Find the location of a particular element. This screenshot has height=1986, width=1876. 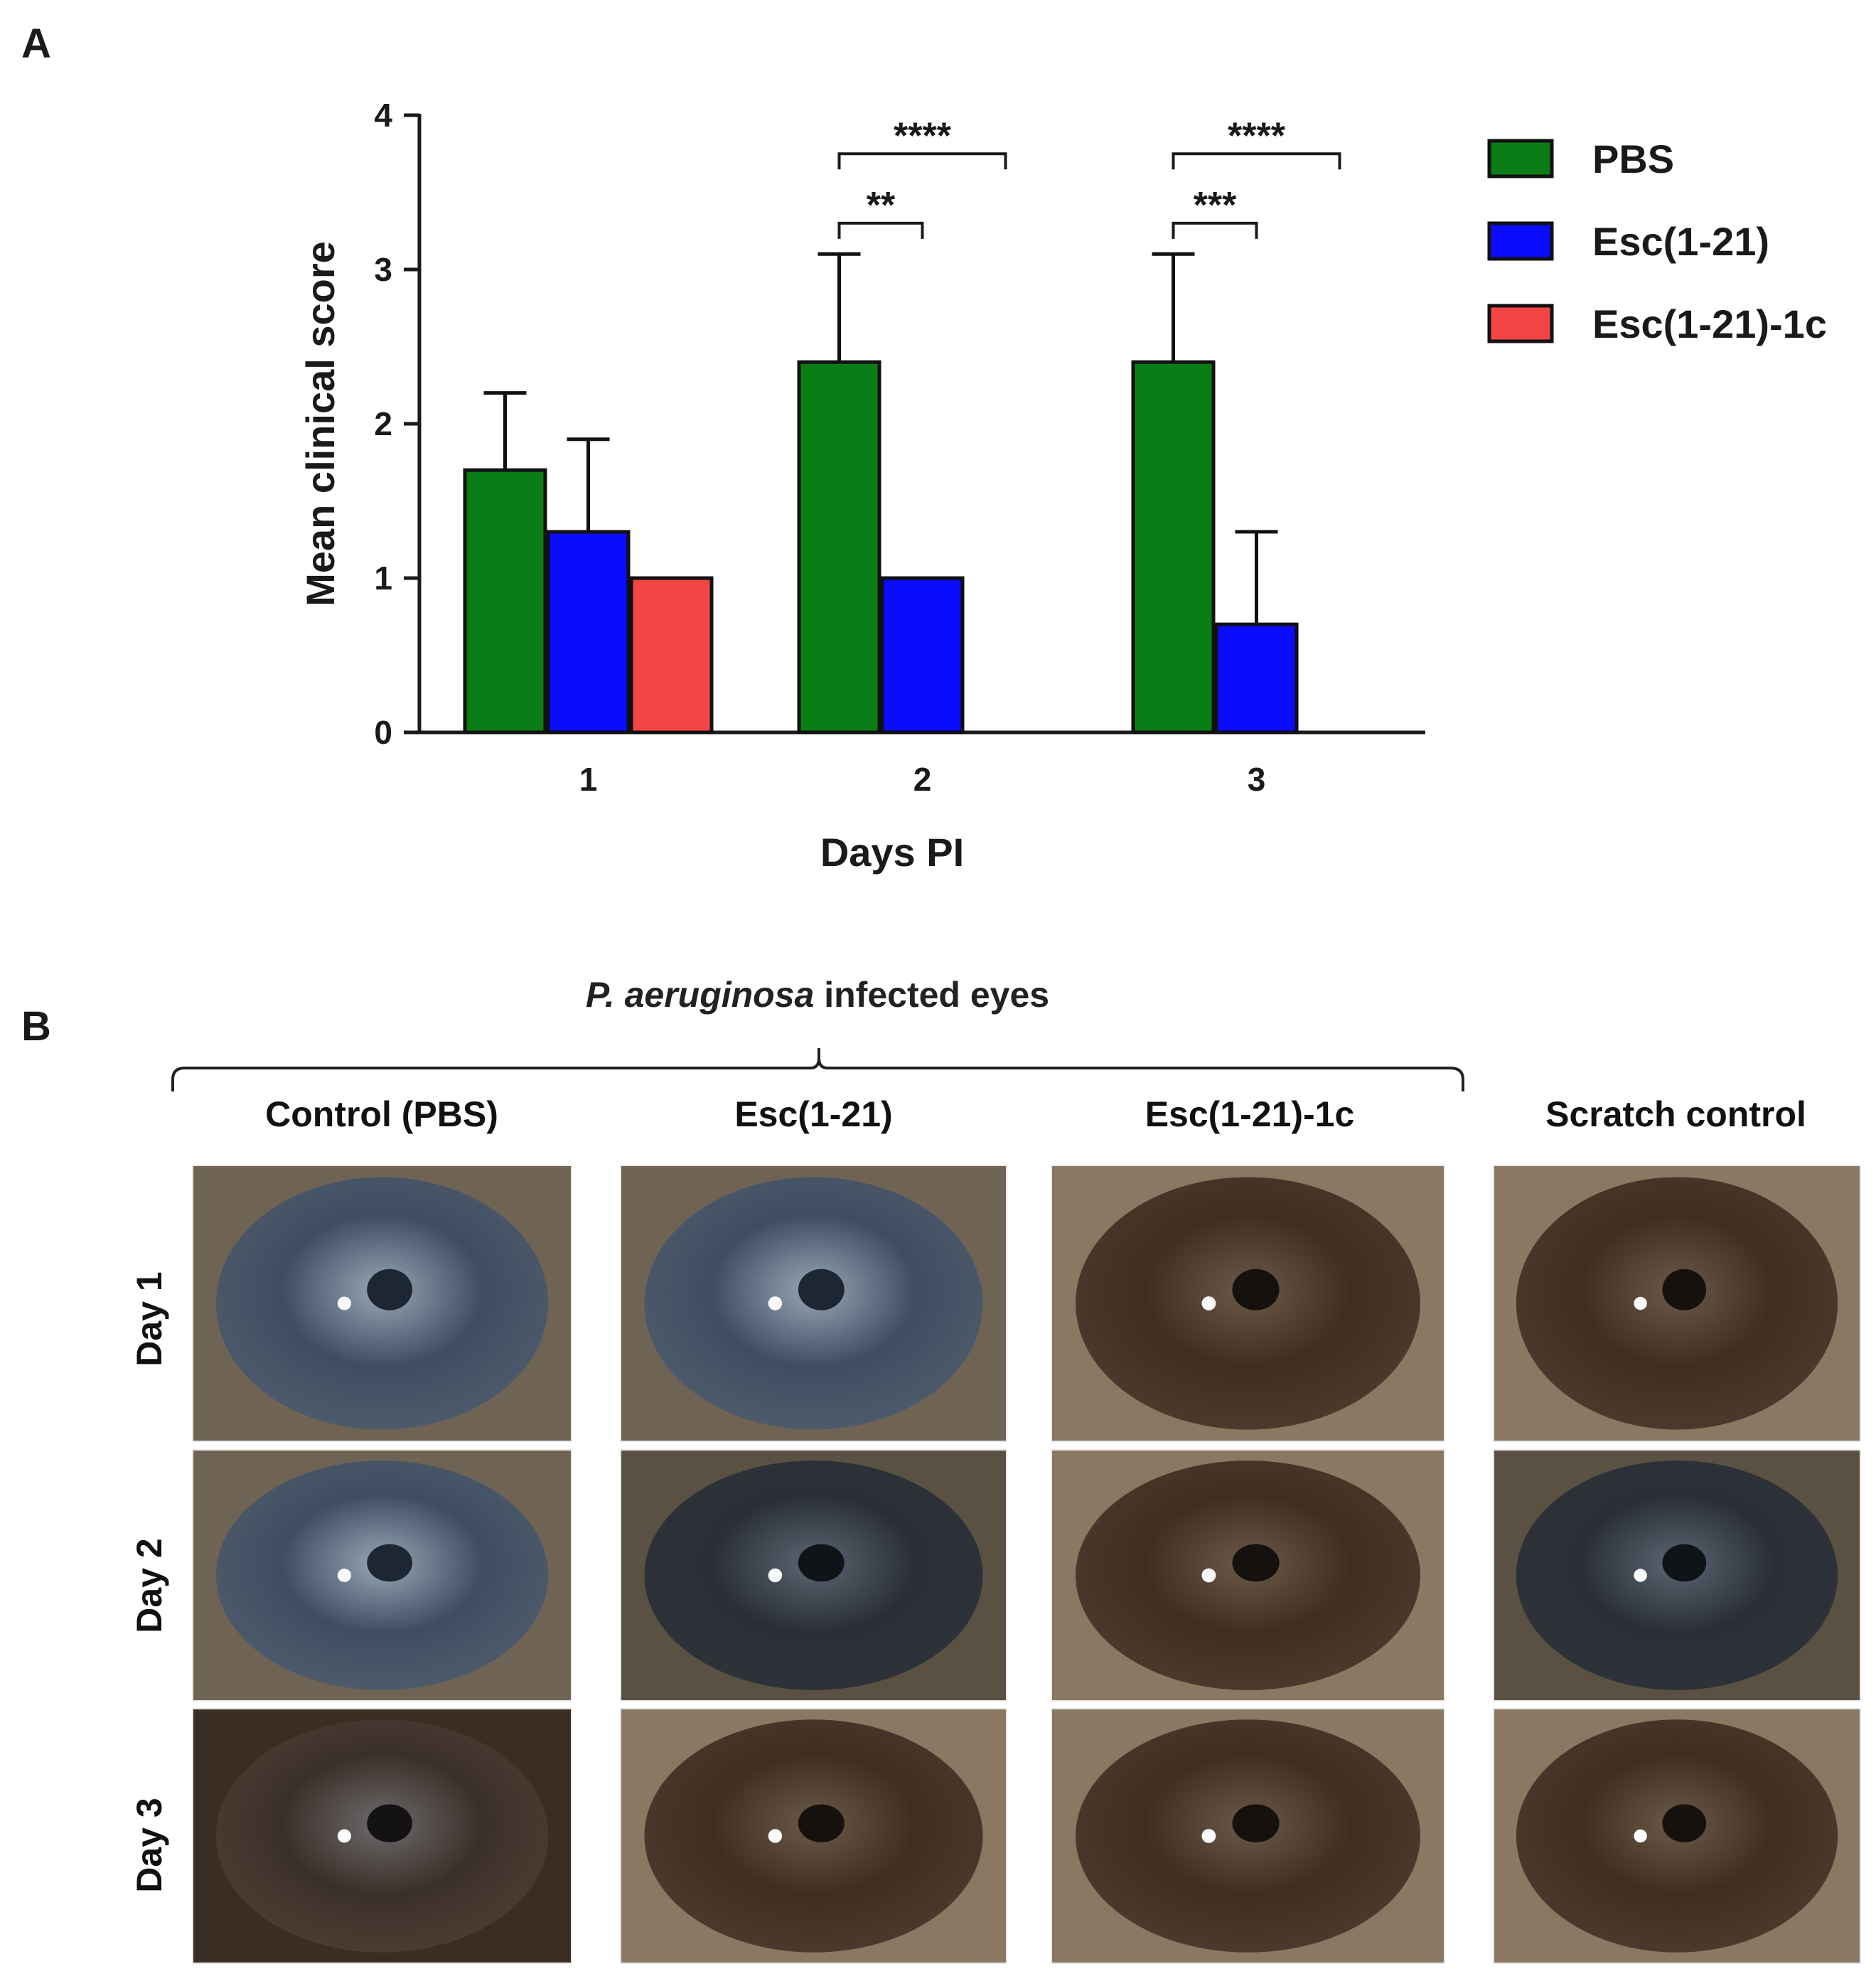

group-brace is located at coordinates (817, 1069).